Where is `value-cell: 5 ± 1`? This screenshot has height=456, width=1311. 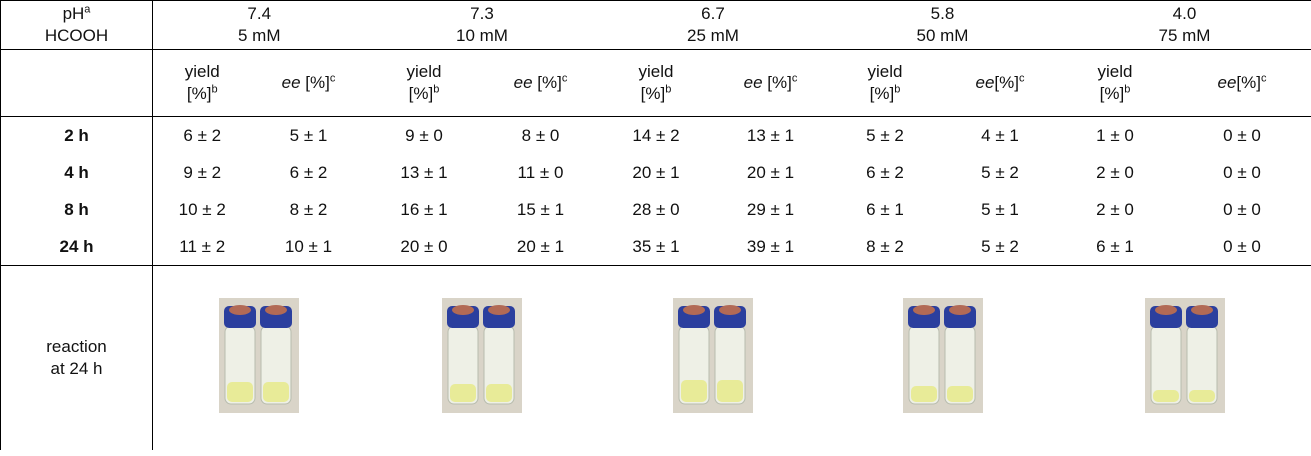
value-cell: 5 ± 1 is located at coordinates (308, 135).